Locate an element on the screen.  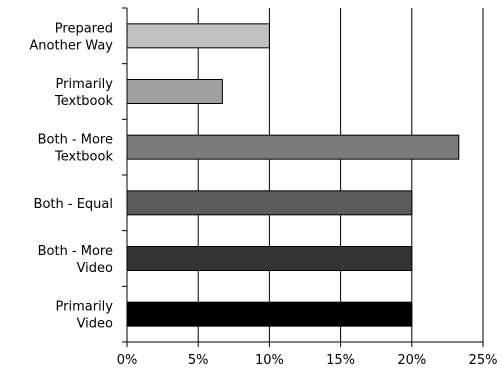
category-label: Both - More Video is located at coordinates (75, 260).